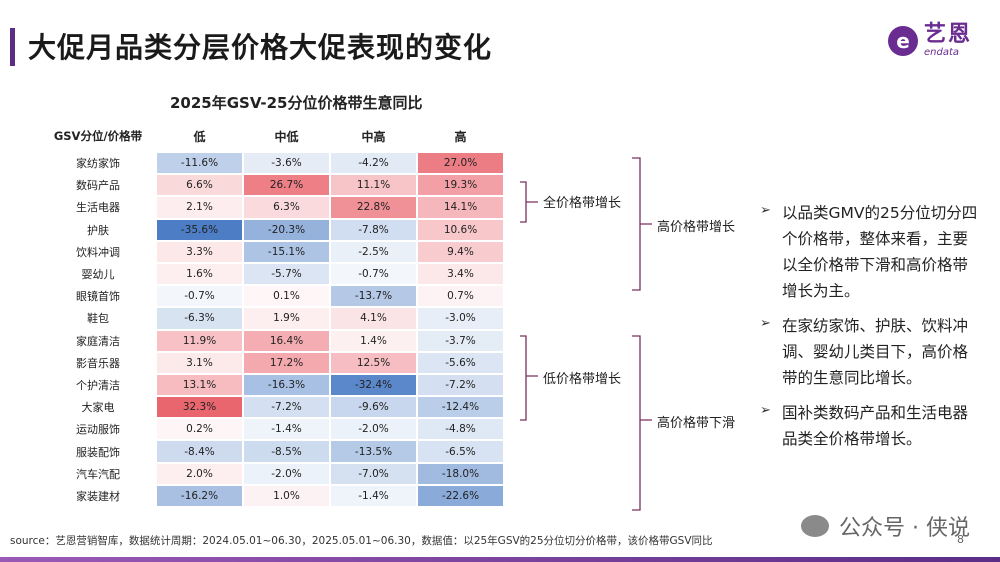 This screenshot has width=1000, height=562. What do you see at coordinates (98, 452) in the screenshot?
I see `heatmap-row-label: 服装配饰` at bounding box center [98, 452].